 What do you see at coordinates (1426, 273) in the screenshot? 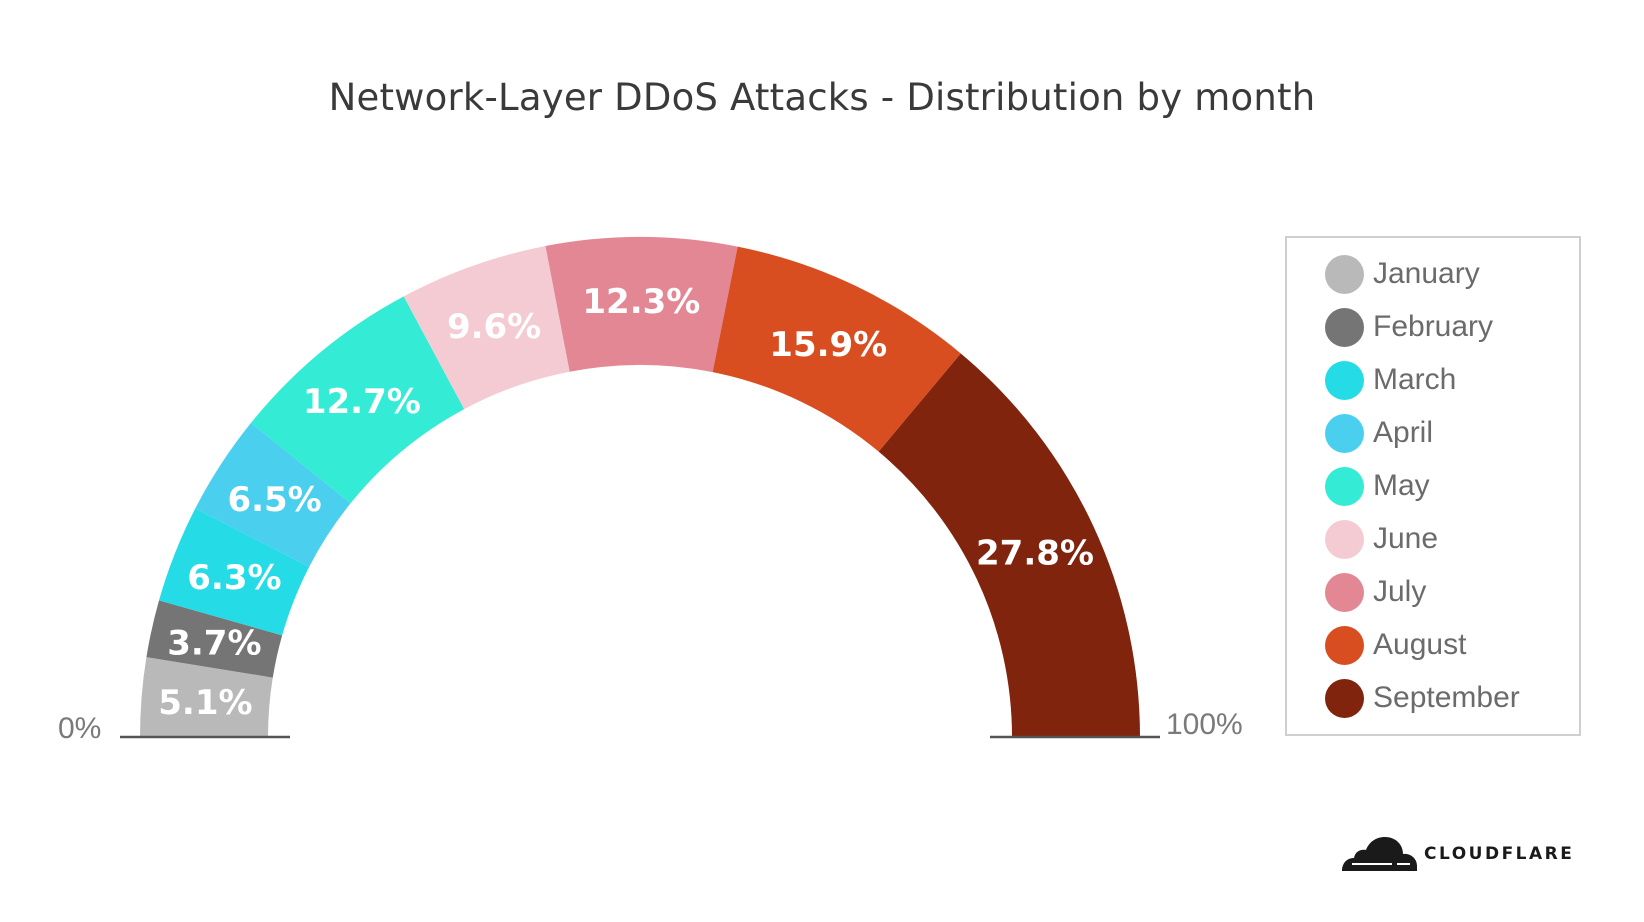
I see `legend-label: January` at bounding box center [1426, 273].